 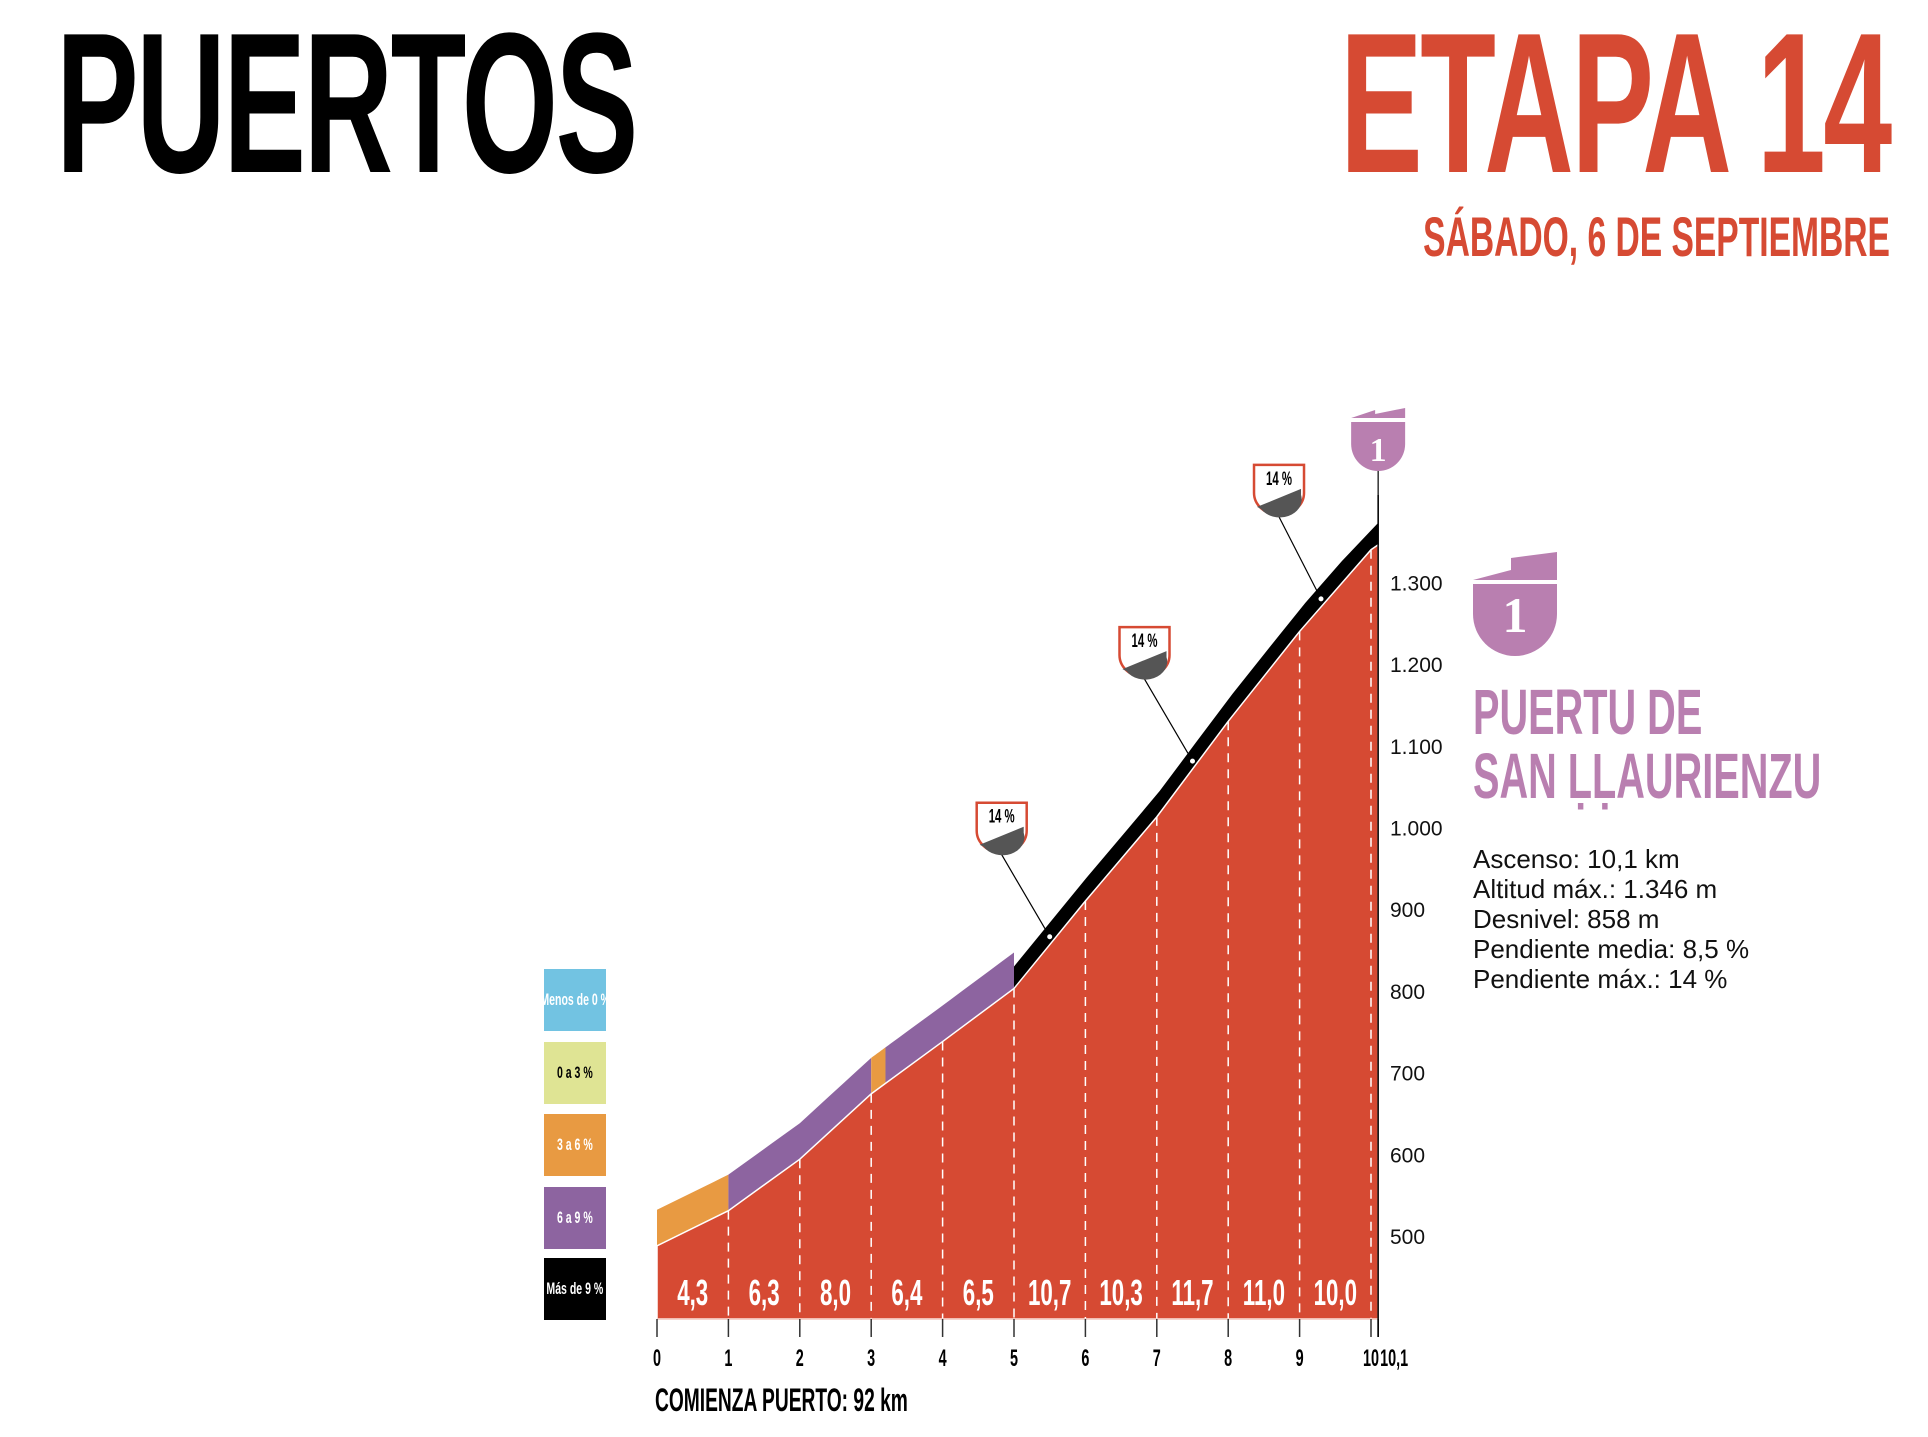 I want to click on km-gradient-label: 8,0, so click(x=835, y=1294).